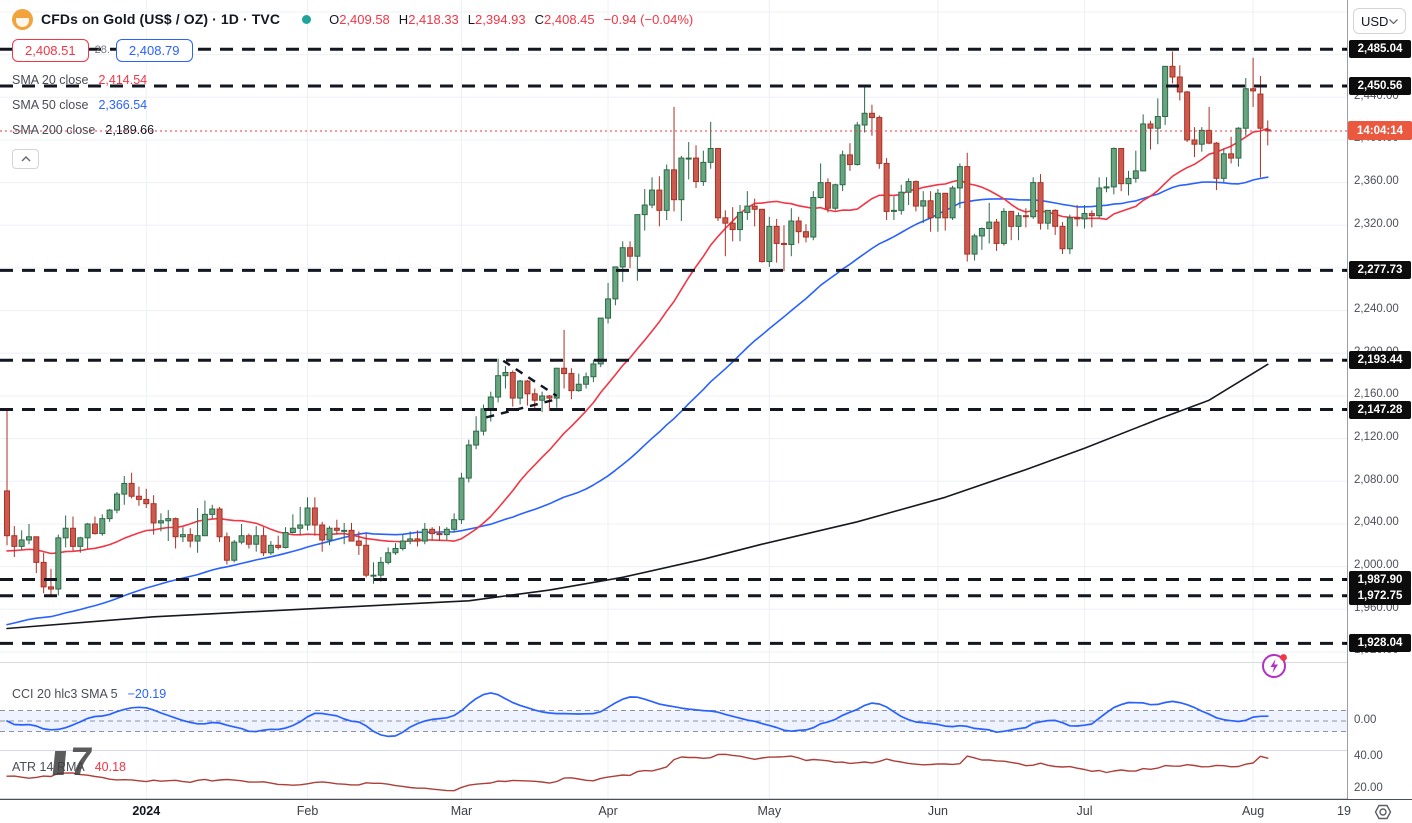 Image resolution: width=1412 pixels, height=823 pixels. What do you see at coordinates (706, 811) in the screenshot?
I see `time-axis: 2024 Feb Mar Apr May Jun Jul Aug 19` at bounding box center [706, 811].